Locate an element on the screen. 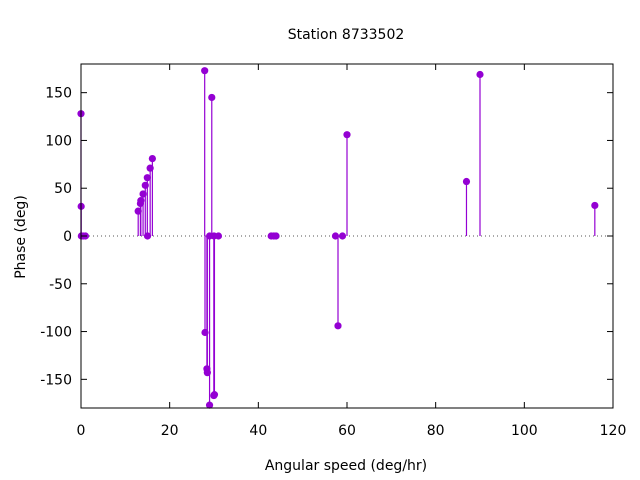  x-tick-label: 20 is located at coordinates (170, 431).